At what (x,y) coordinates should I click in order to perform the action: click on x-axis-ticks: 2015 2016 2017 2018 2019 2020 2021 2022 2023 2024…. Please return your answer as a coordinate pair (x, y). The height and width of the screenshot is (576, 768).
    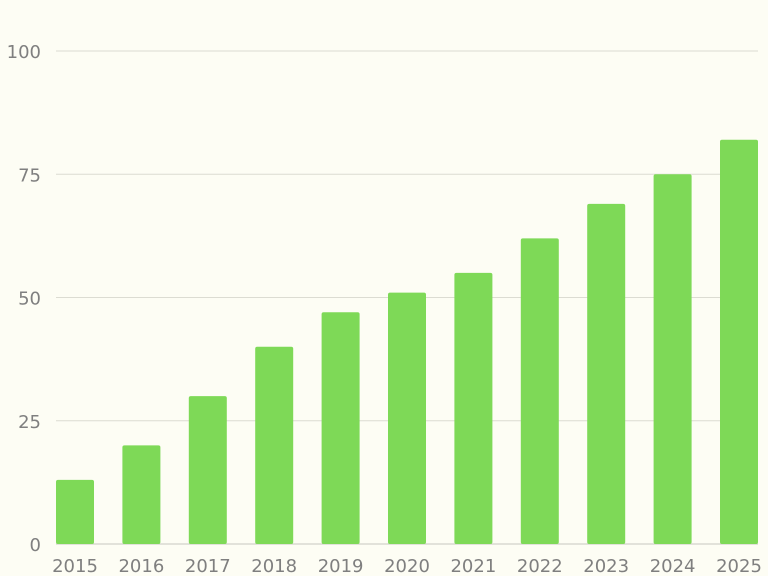
    Looking at the image, I should click on (407, 566).